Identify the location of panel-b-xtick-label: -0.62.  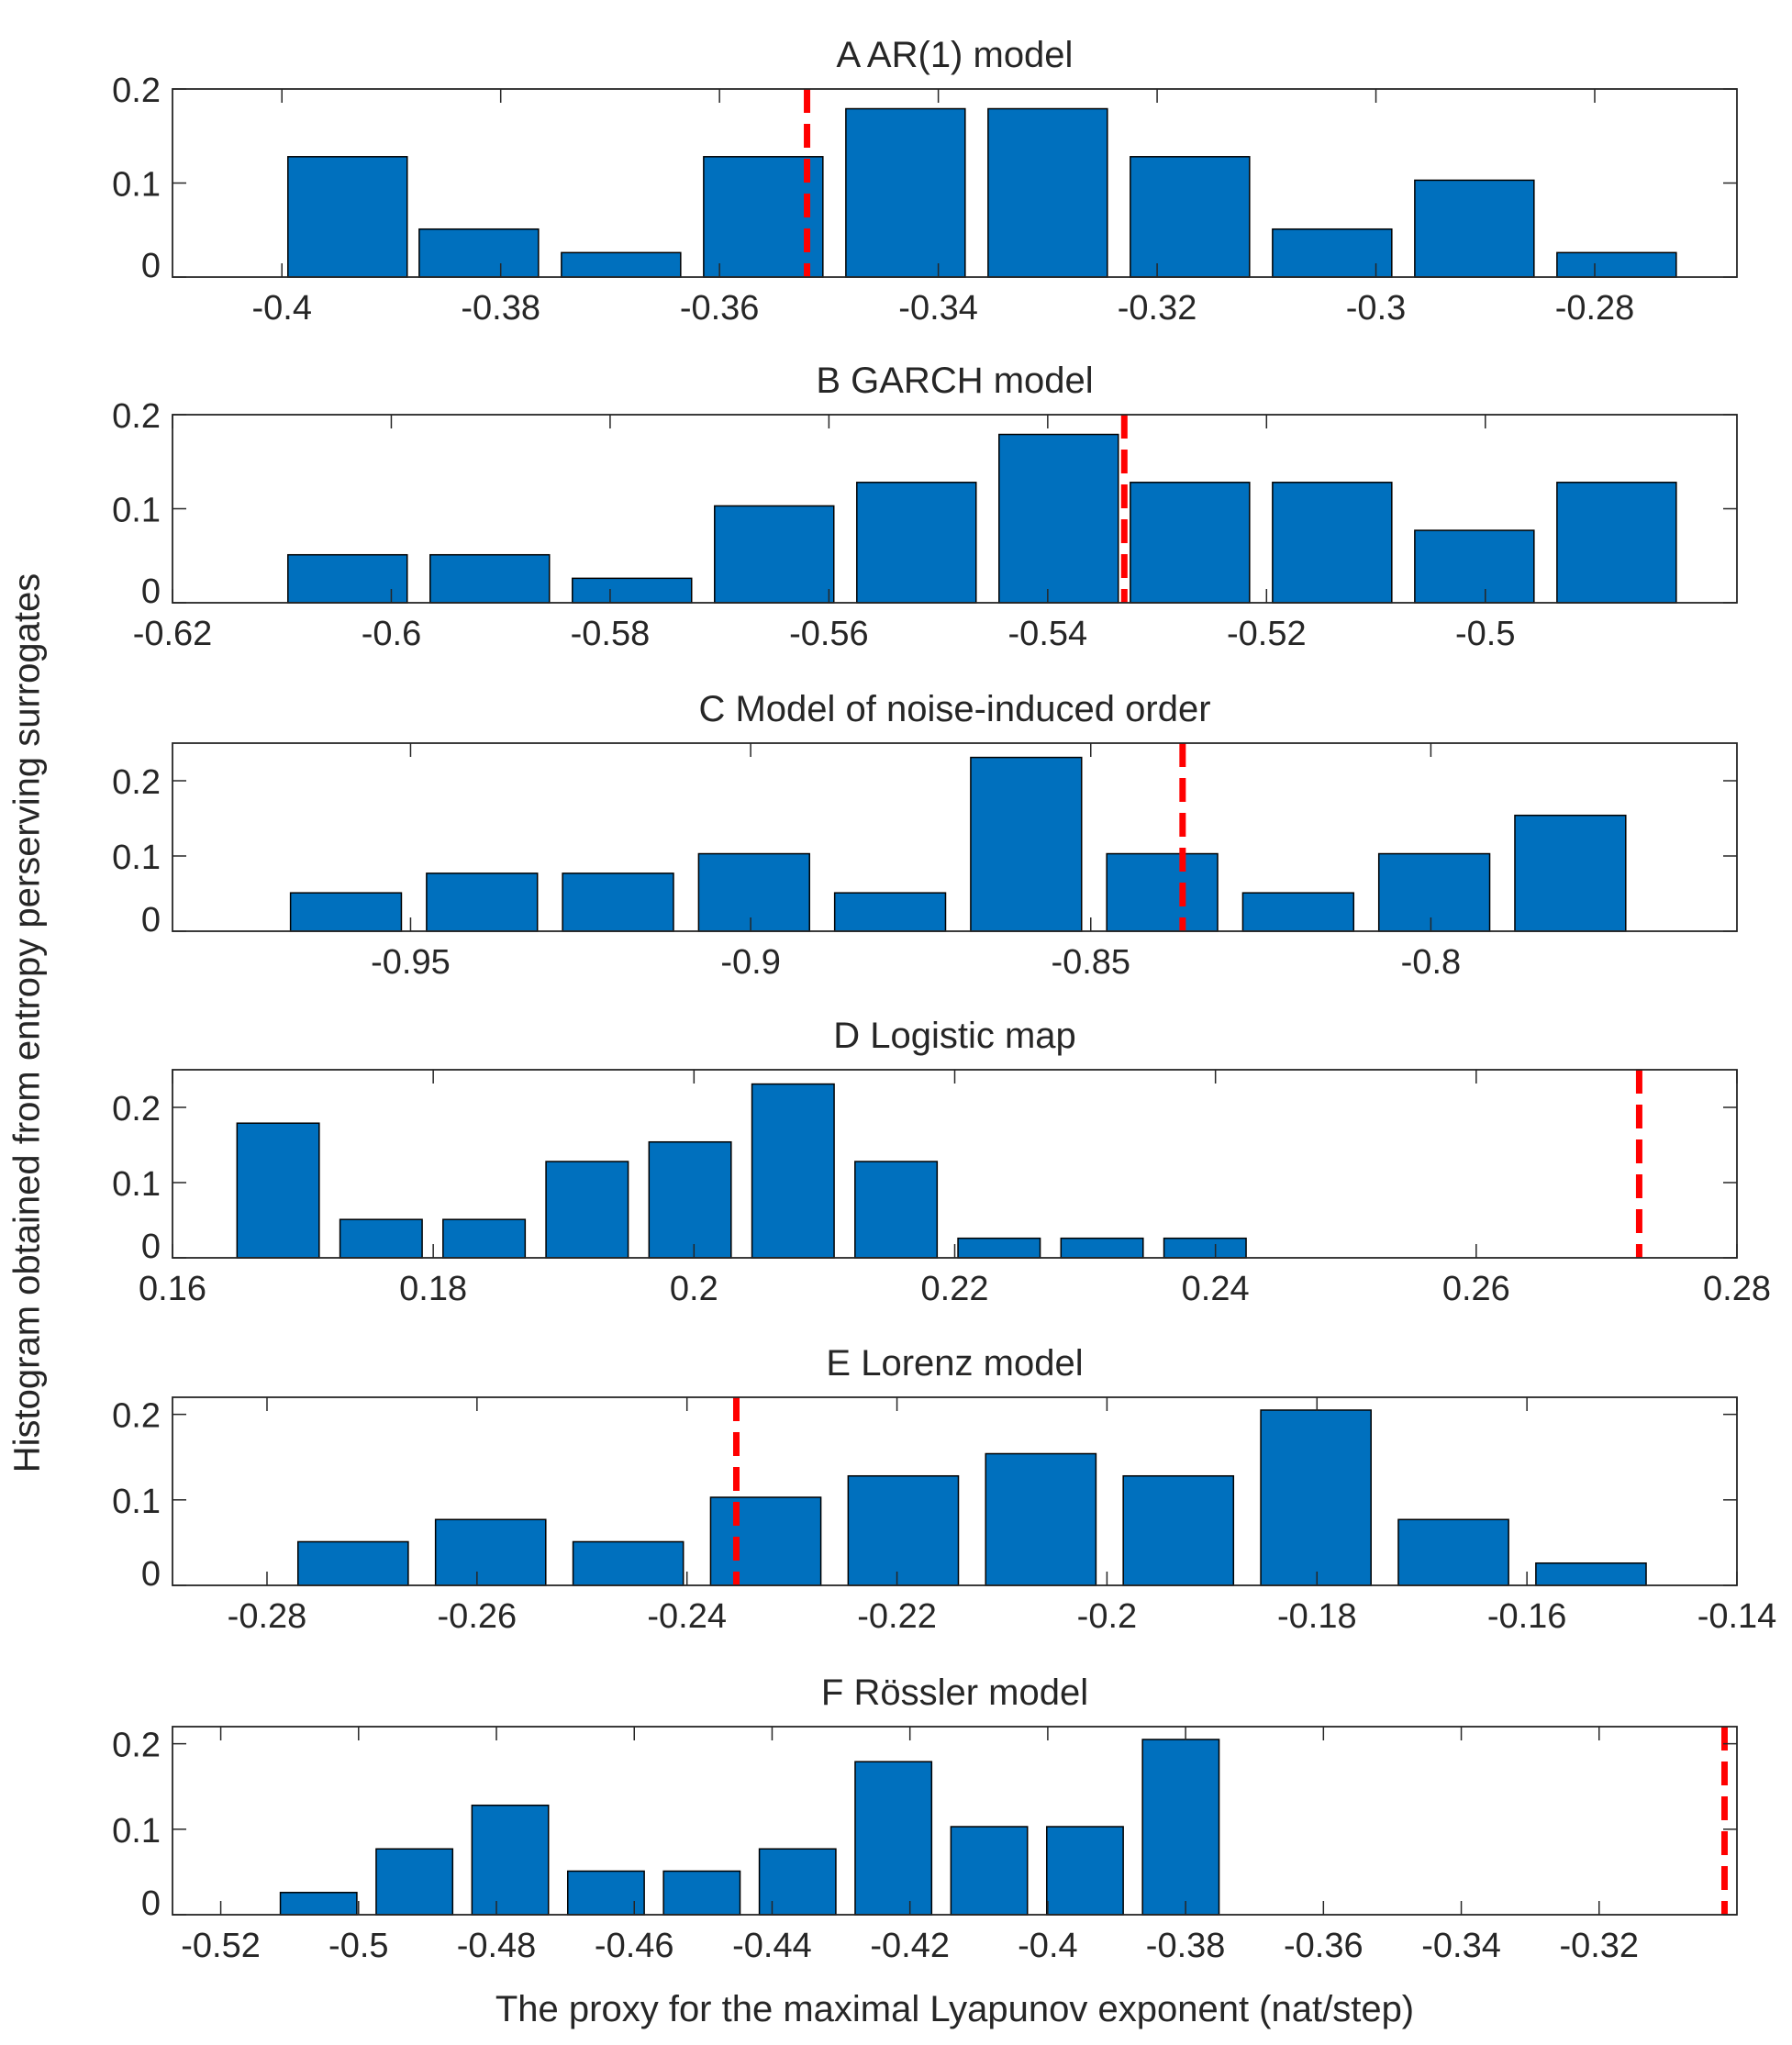
(173, 634).